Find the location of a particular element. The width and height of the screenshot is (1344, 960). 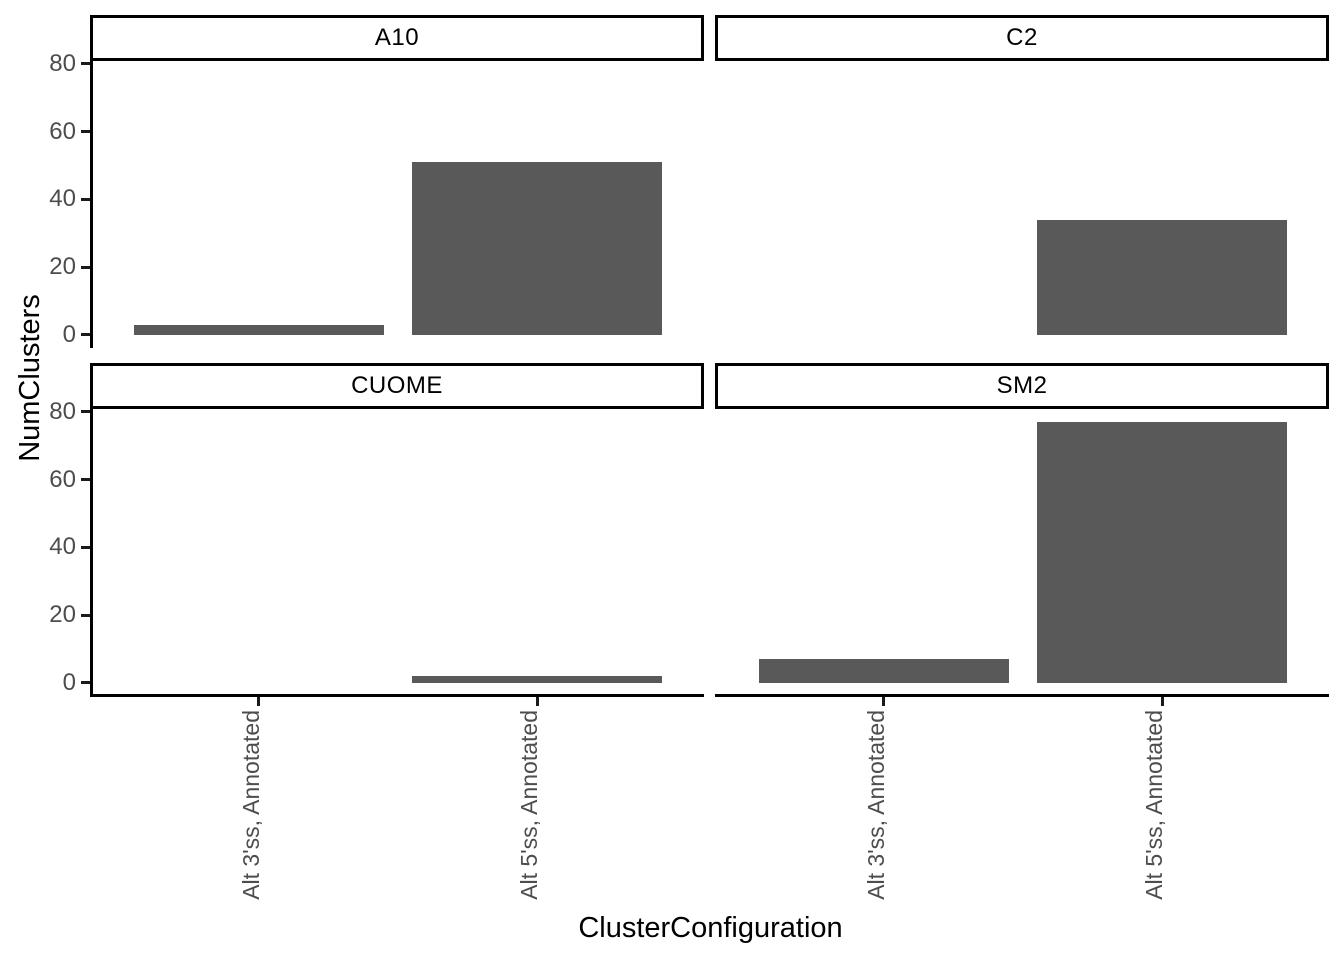

facet-strip-label: C2 is located at coordinates (1022, 37).